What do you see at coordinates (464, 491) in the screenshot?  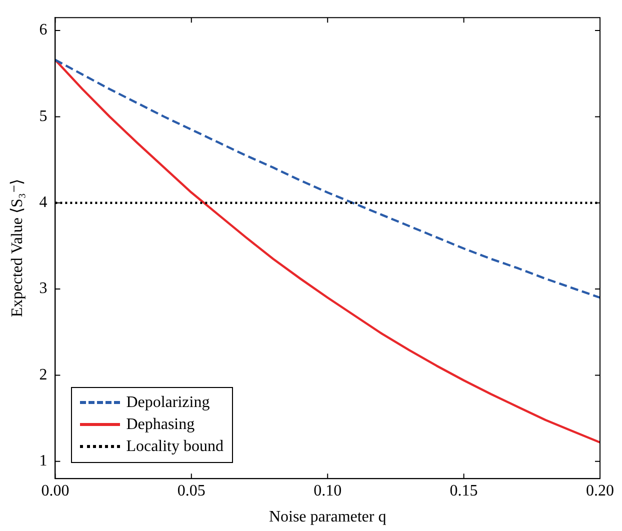 I see `x-tick-label: 0.15` at bounding box center [464, 491].